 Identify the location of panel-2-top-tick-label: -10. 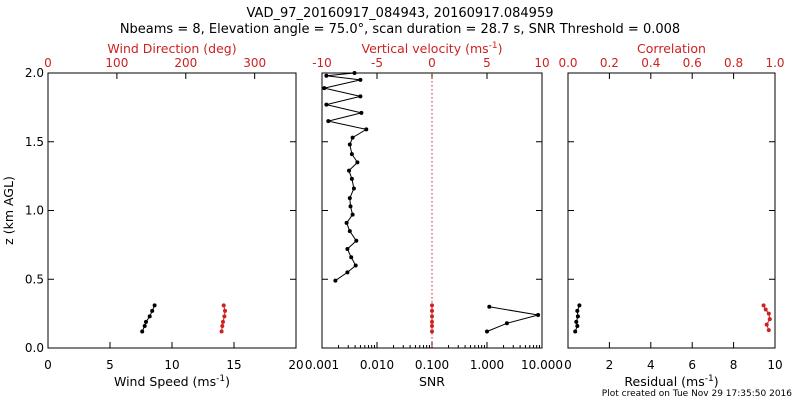
(322, 63).